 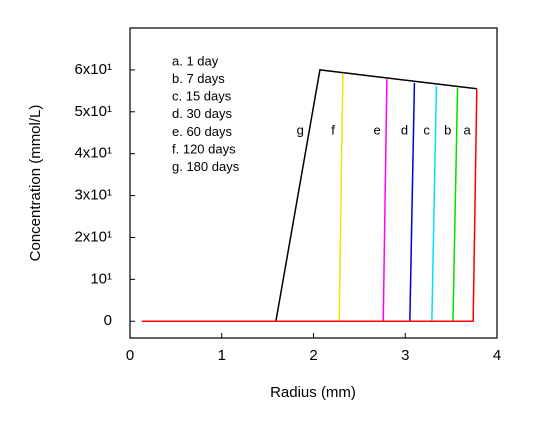 What do you see at coordinates (93, 153) in the screenshot?
I see `y-tick-label: 4x10¹` at bounding box center [93, 153].